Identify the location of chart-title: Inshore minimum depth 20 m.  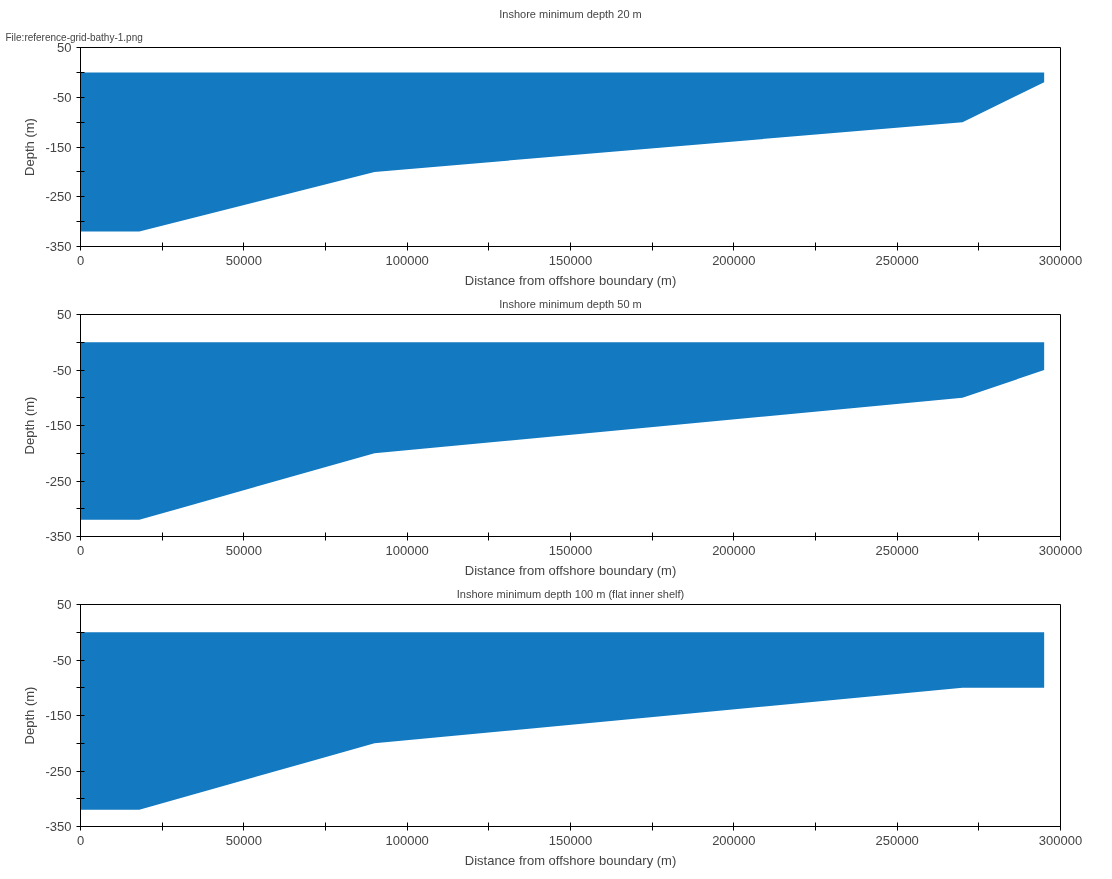
(570, 13).